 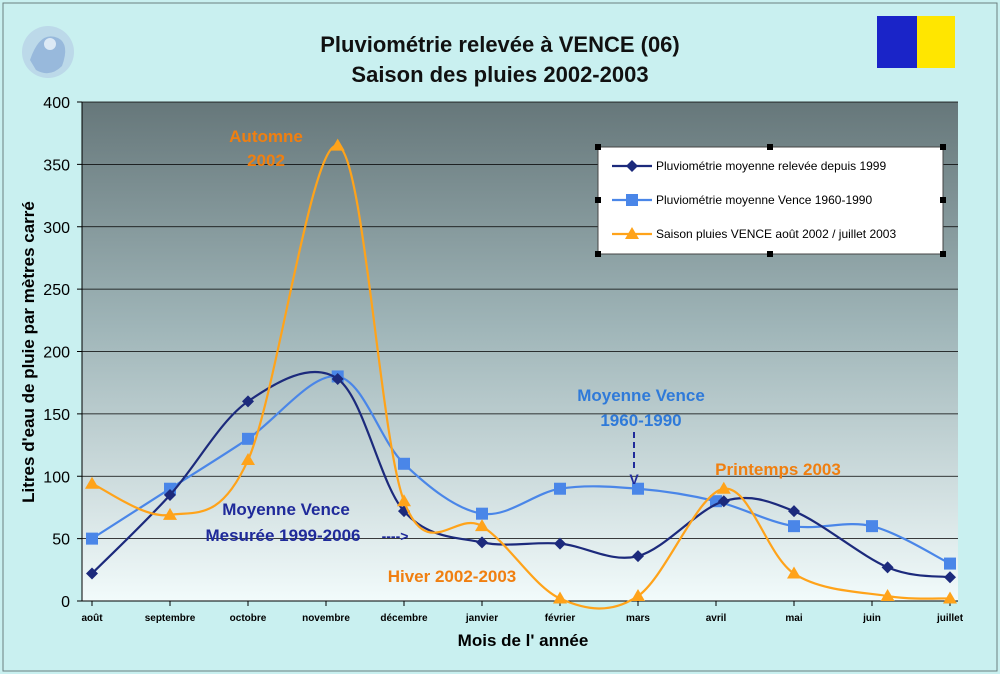 I want to click on flag-yellow-band, so click(x=936, y=42).